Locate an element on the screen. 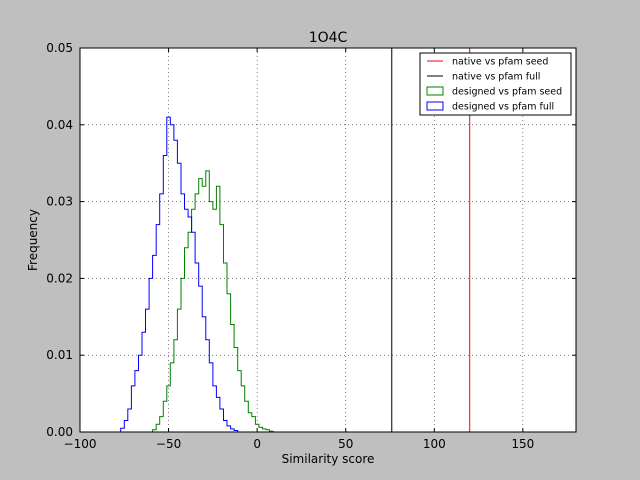  x-tick-label: 100 is located at coordinates (434, 444).